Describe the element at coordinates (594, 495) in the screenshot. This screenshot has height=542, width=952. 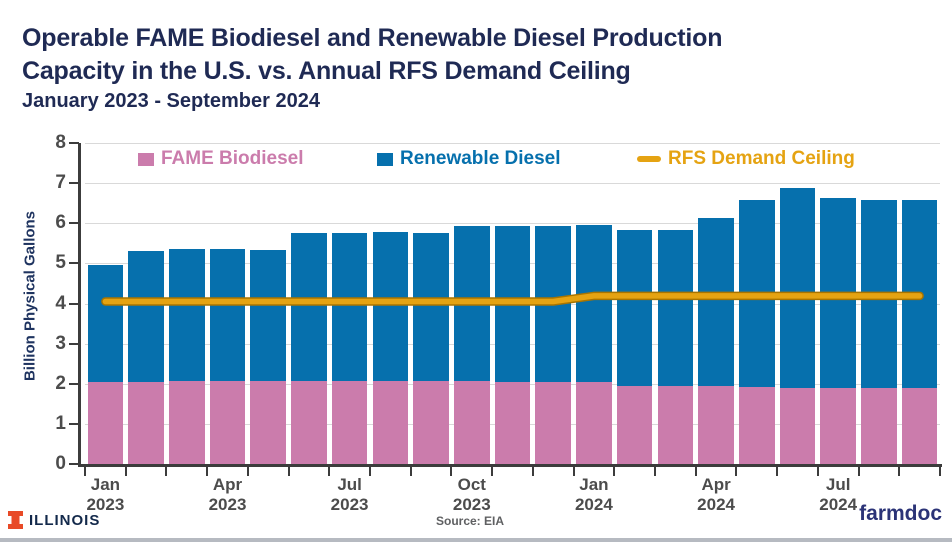
I see `x-tick-label: Jan 2024` at that location.